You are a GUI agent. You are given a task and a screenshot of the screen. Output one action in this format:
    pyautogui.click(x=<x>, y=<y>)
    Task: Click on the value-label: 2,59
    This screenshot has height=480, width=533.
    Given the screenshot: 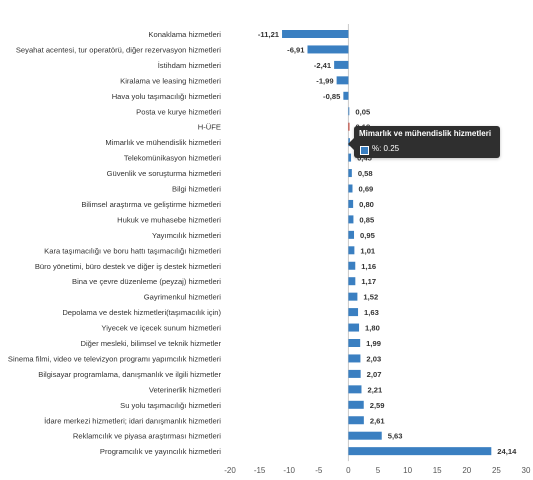 What is the action you would take?
    pyautogui.click(x=377, y=405)
    